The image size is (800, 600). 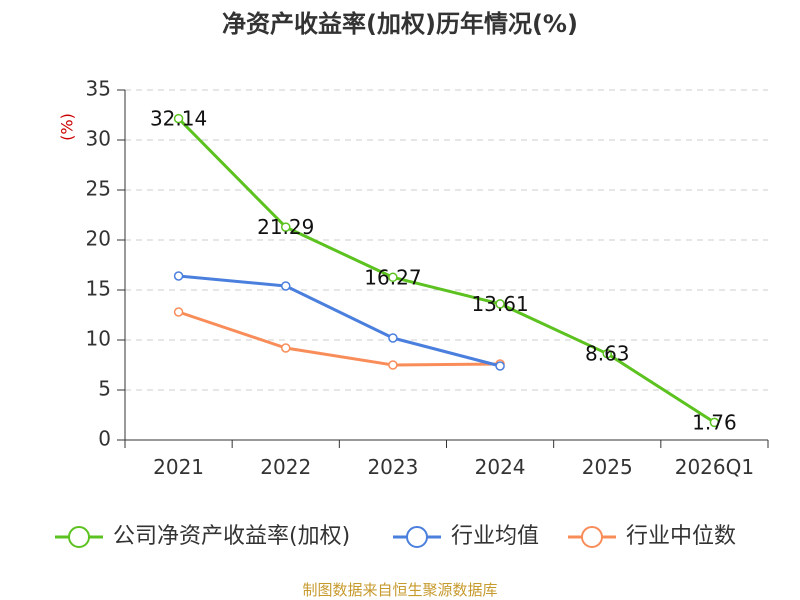 I want to click on y-tick-label: 10, so click(x=98, y=339).